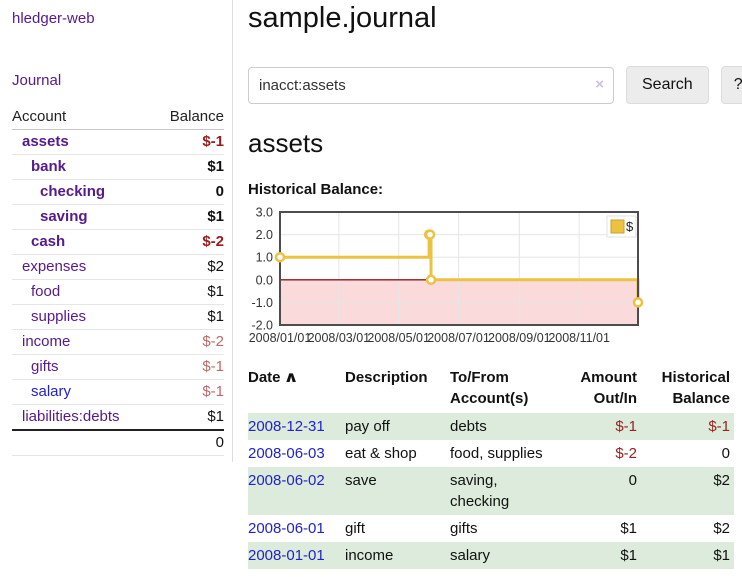  Describe the element at coordinates (118, 167) in the screenshot. I see `account-row: bank $1` at that location.